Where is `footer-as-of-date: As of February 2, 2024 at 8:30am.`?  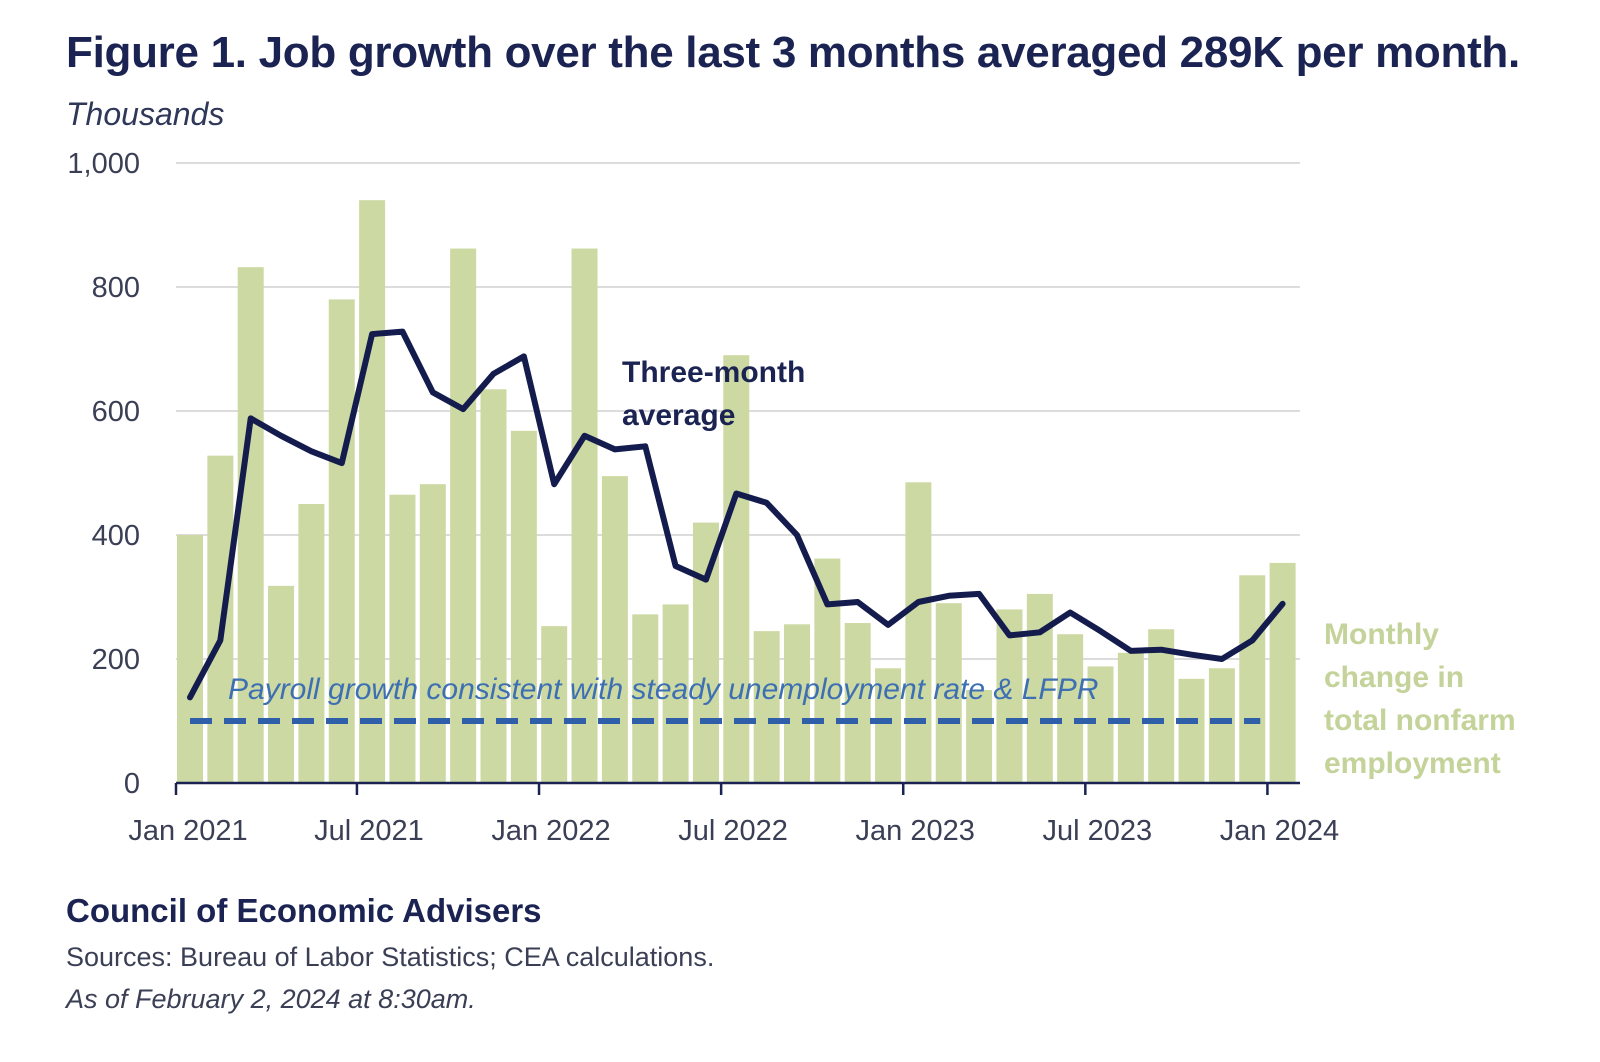
footer-as-of-date: As of February 2, 2024 at 8:30am. is located at coordinates (271, 999).